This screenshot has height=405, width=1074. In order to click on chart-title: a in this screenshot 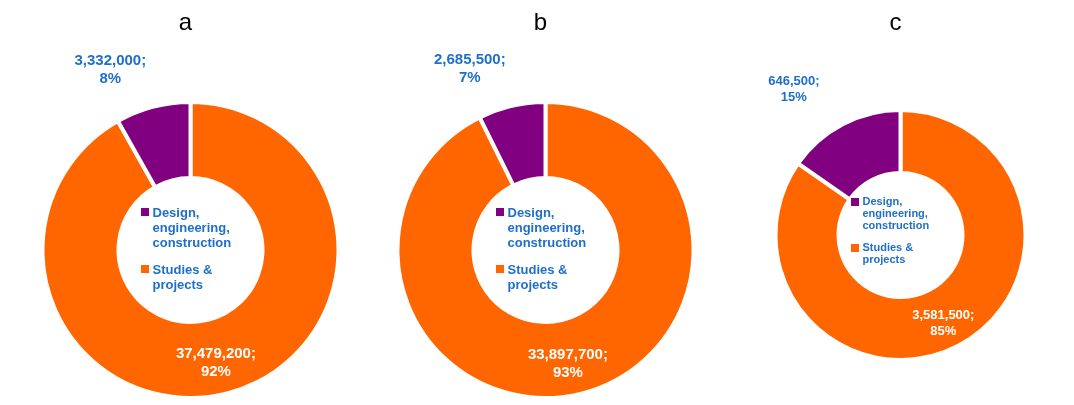, I will do `click(185, 22)`.